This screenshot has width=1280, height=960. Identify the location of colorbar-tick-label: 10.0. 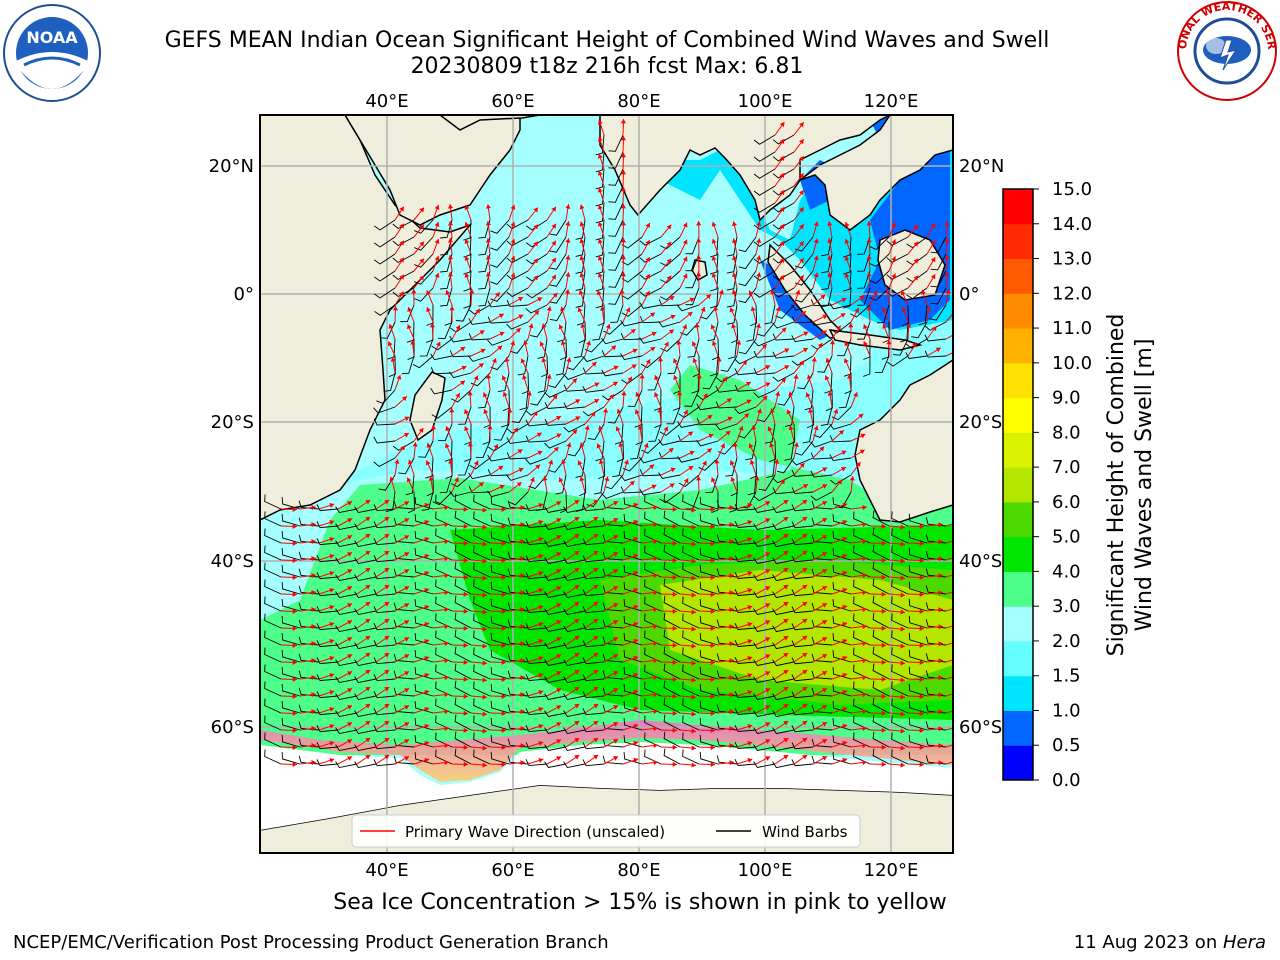
(1072, 363).